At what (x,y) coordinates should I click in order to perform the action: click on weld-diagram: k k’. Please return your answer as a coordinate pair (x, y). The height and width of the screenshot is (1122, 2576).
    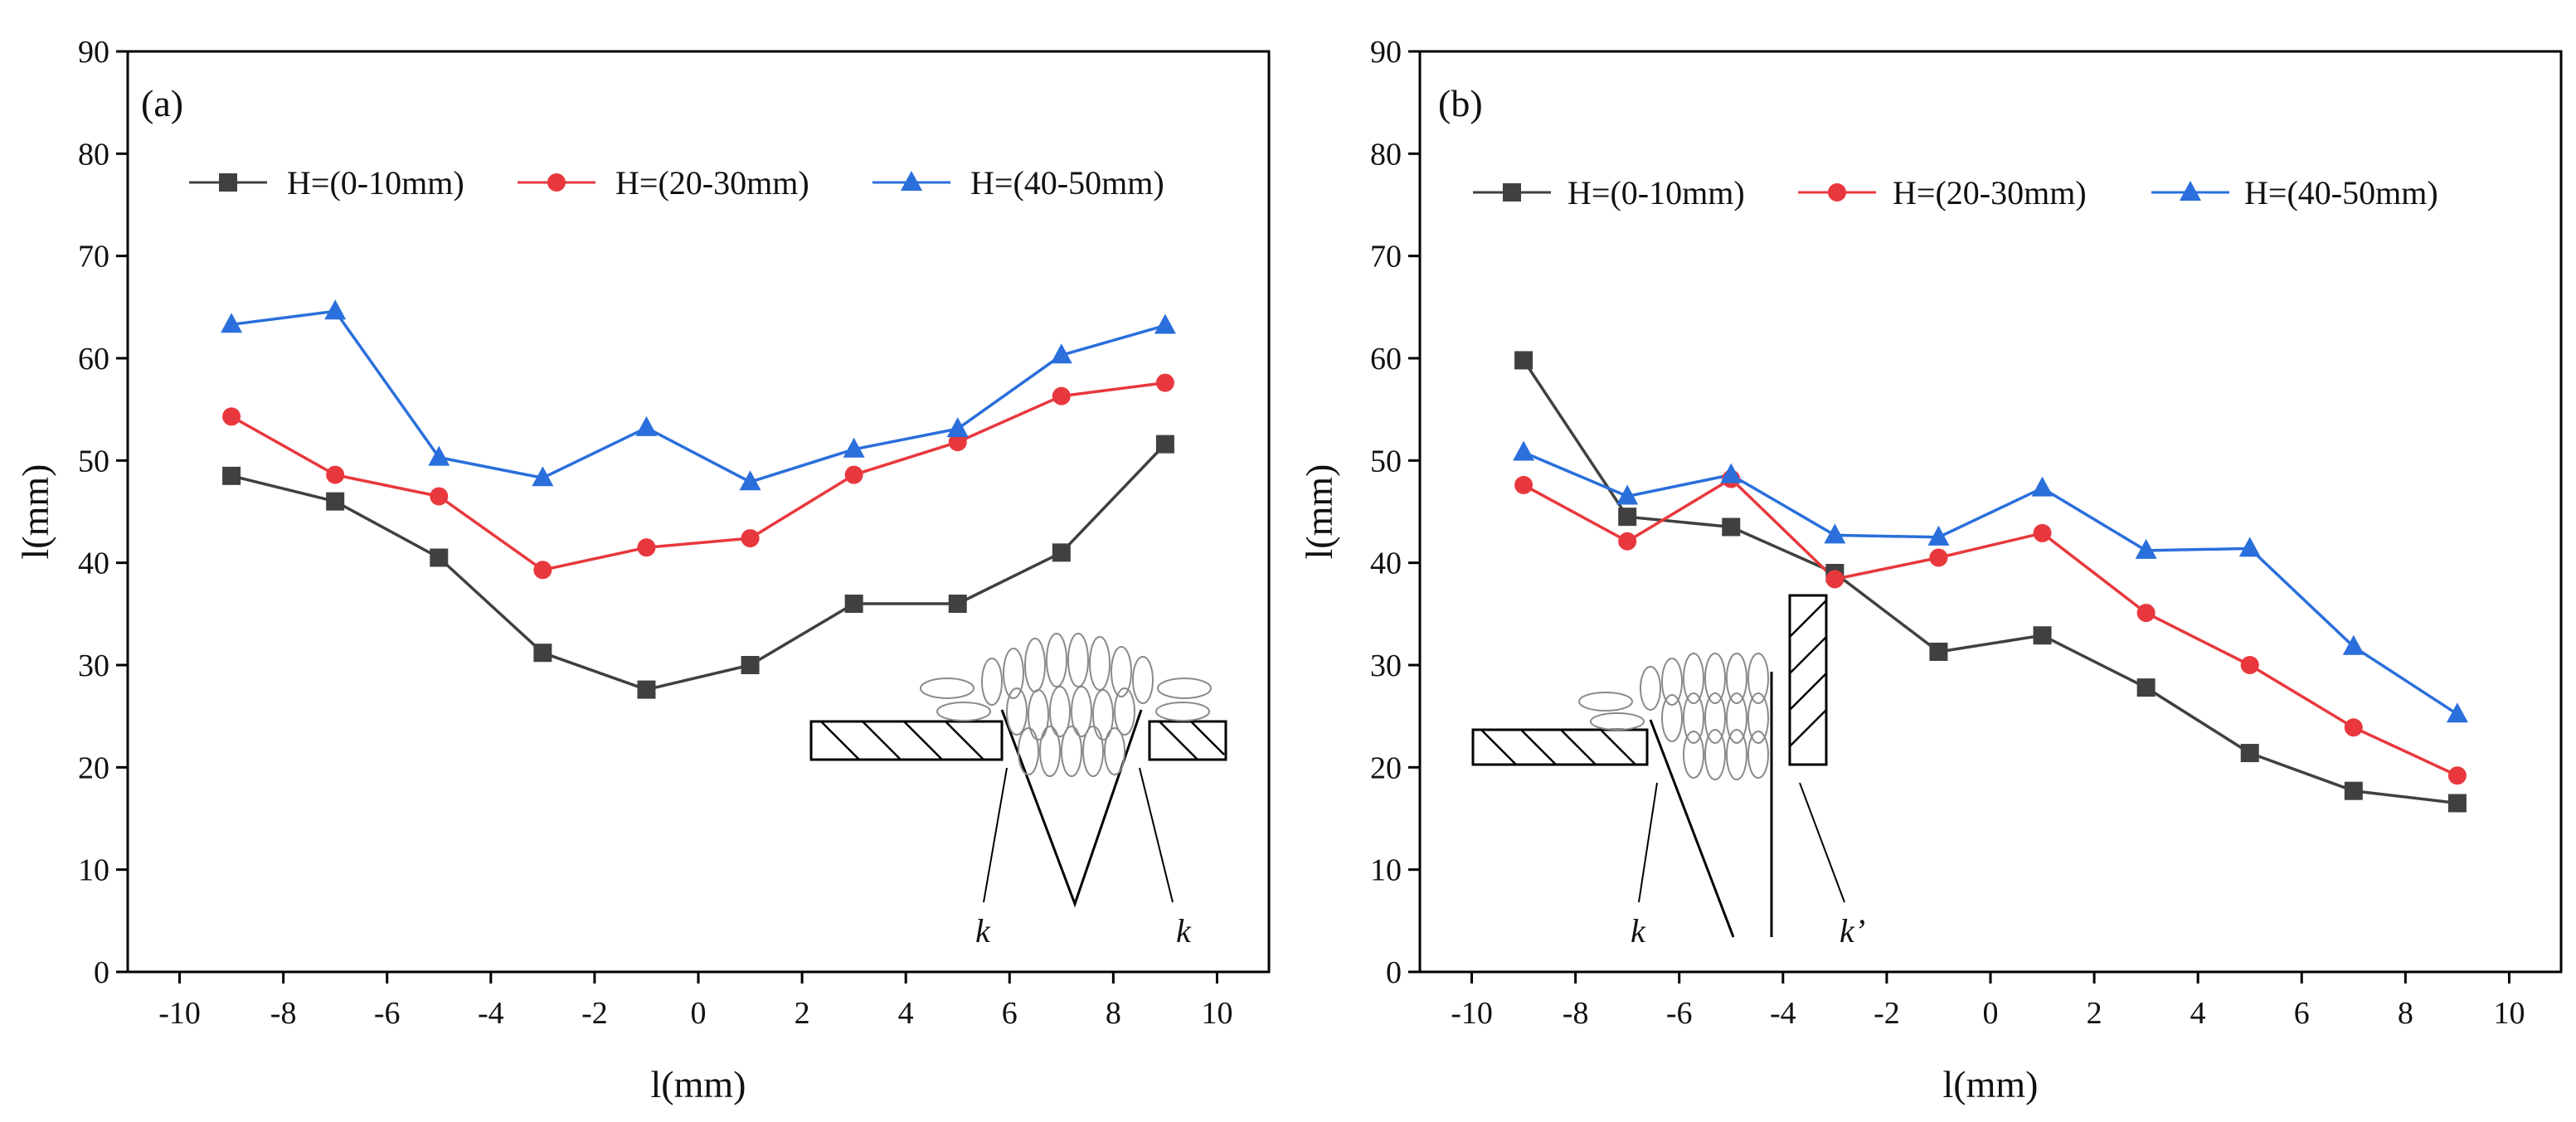
    Looking at the image, I should click on (1668, 772).